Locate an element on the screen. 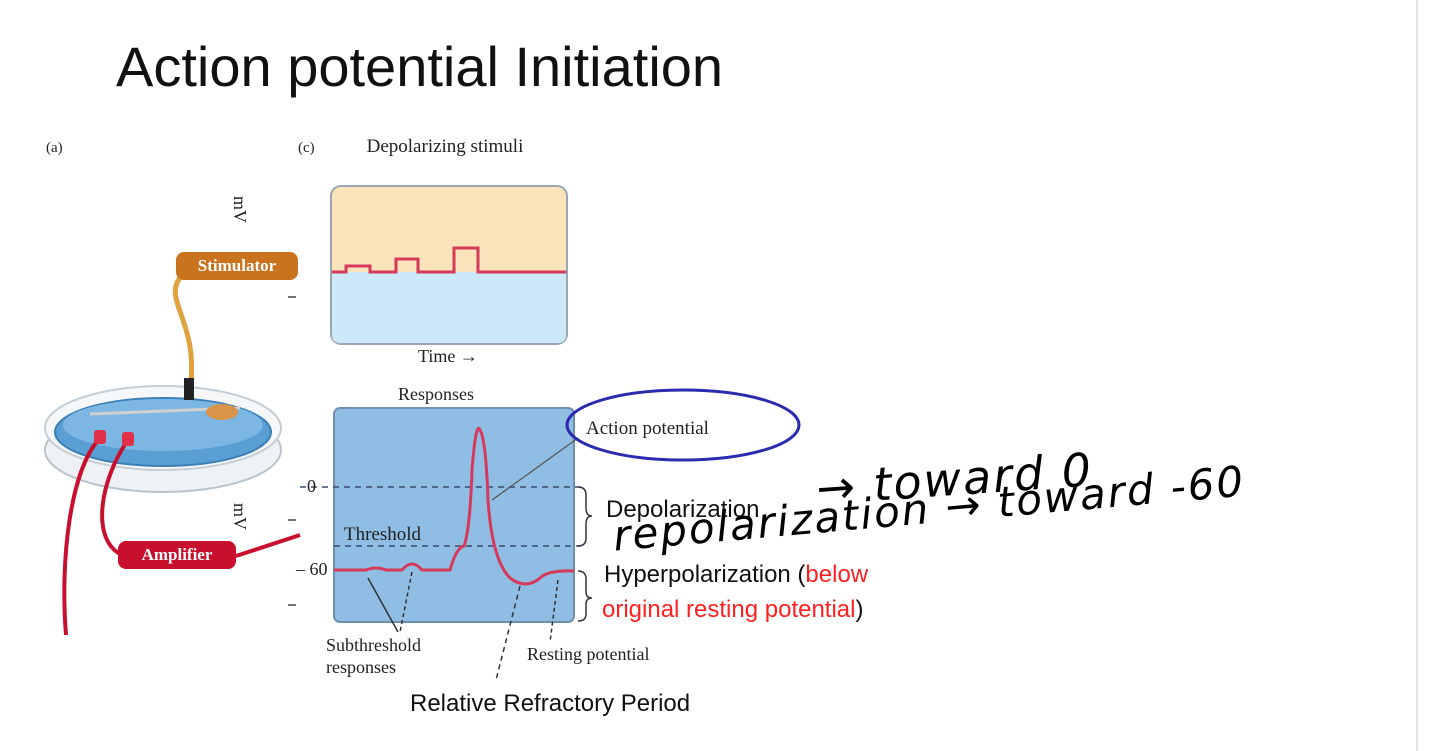 The width and height of the screenshot is (1440, 751). minus60-tick-label: – 60 is located at coordinates (312, 569).